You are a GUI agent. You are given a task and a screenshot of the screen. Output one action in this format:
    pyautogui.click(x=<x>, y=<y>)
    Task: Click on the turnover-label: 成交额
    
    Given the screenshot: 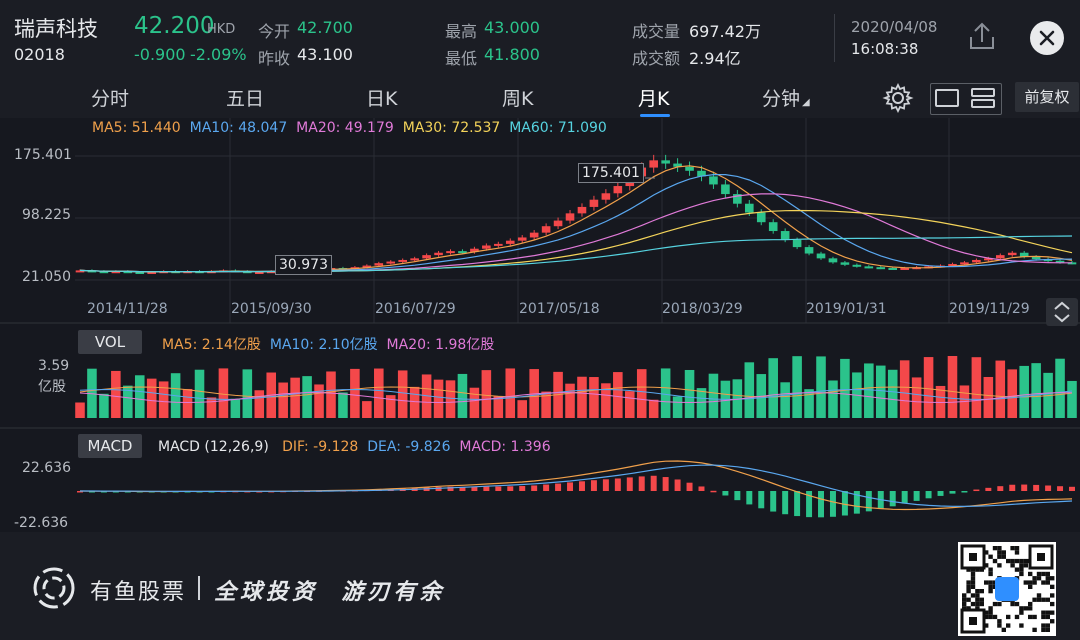 What is the action you would take?
    pyautogui.click(x=656, y=58)
    